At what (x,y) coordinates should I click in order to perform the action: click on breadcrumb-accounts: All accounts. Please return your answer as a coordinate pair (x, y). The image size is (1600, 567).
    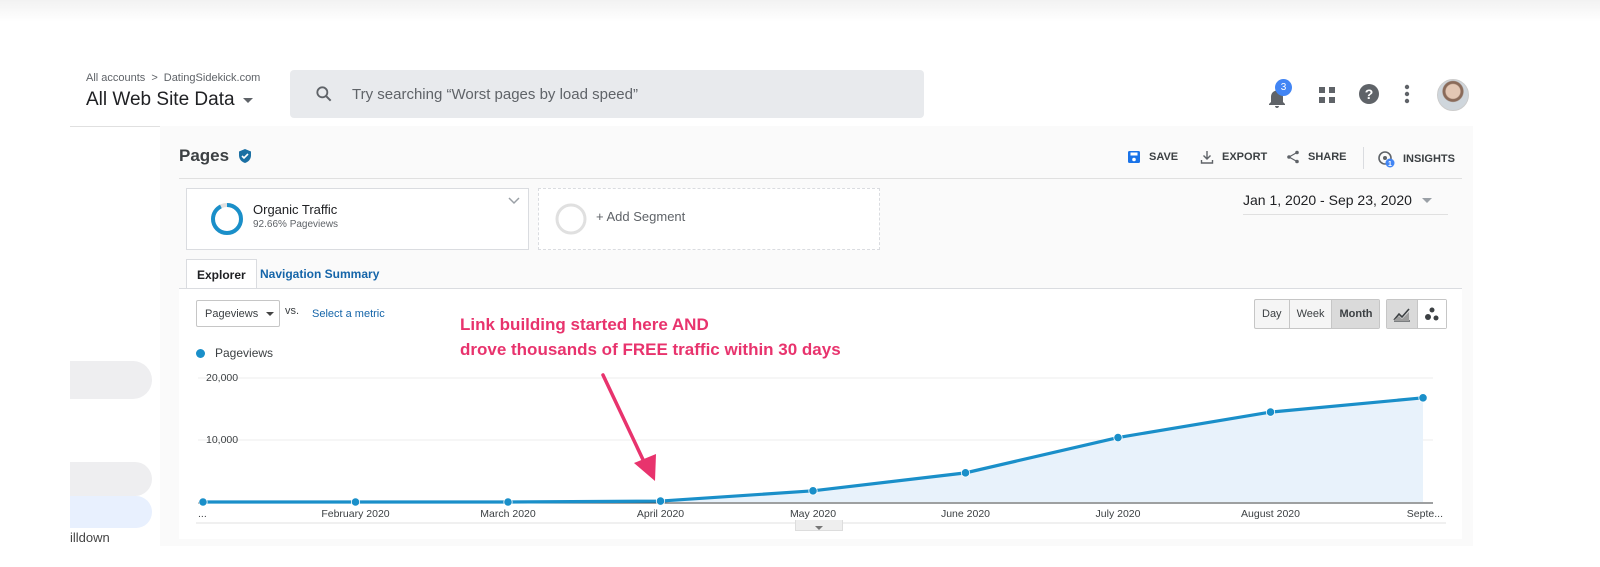
    Looking at the image, I should click on (116, 78).